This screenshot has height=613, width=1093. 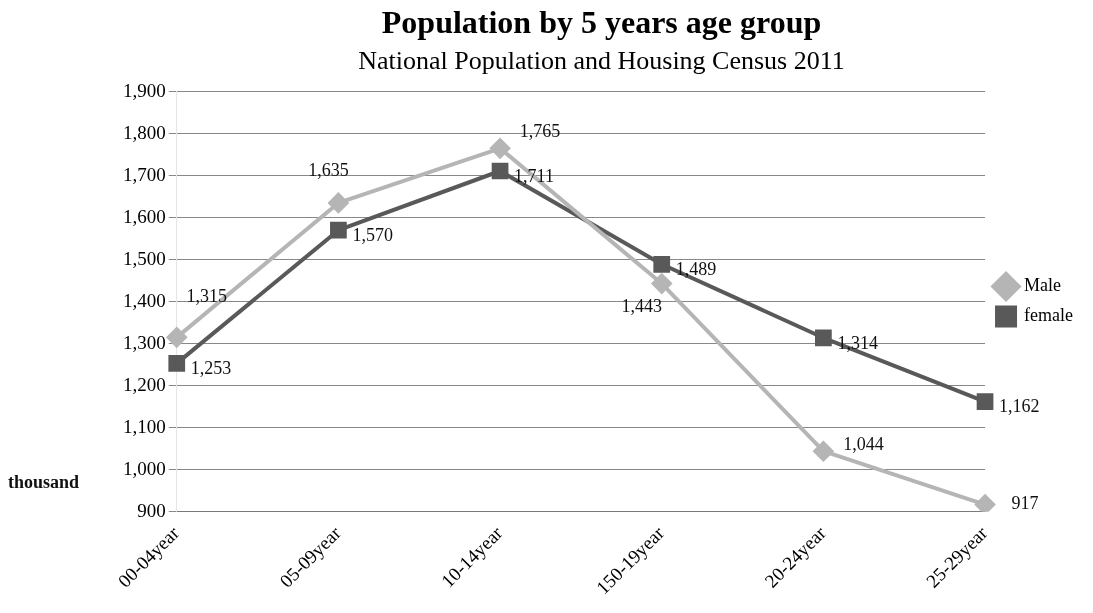 What do you see at coordinates (144, 132) in the screenshot?
I see `y-tick-label: 1,800` at bounding box center [144, 132].